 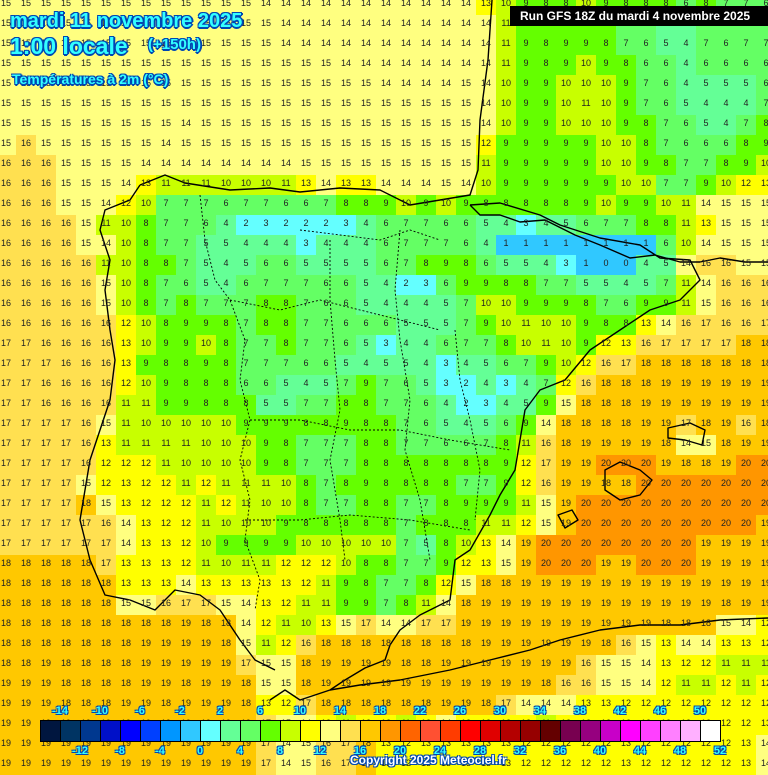 What do you see at coordinates (700, 711) in the screenshot?
I see `legend-label-top: 50` at bounding box center [700, 711].